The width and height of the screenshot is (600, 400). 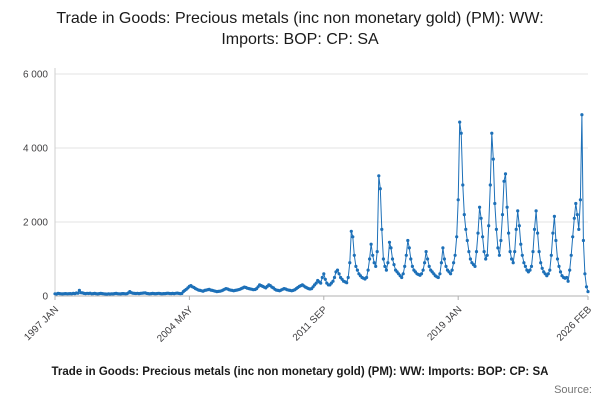 What do you see at coordinates (35, 149) in the screenshot?
I see `y-tick-label: 4 000` at bounding box center [35, 149].